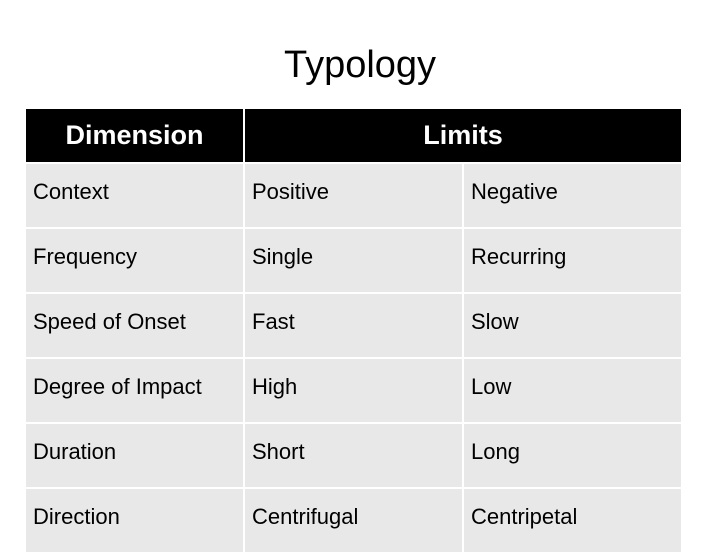 This screenshot has width=720, height=554. Describe the element at coordinates (134, 390) in the screenshot. I see `table-cell: Degree of Impact` at that location.